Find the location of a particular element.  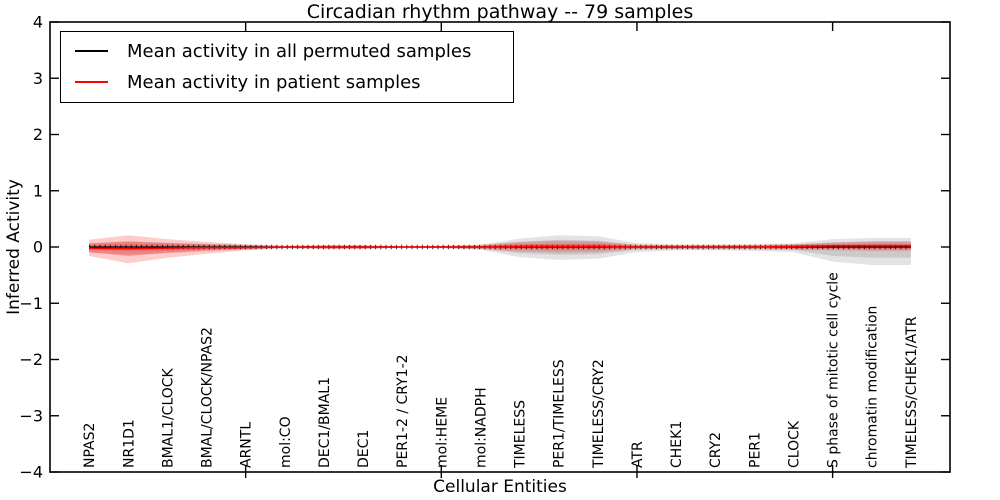

legend-label-patient: Mean activity in patient samples is located at coordinates (274, 82).